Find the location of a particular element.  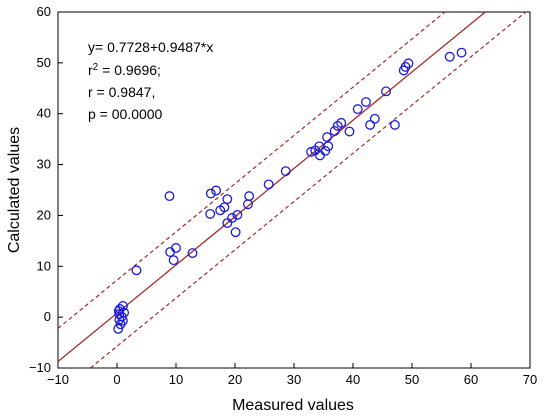

y-axis-label: Calculated values is located at coordinates (14, 190).